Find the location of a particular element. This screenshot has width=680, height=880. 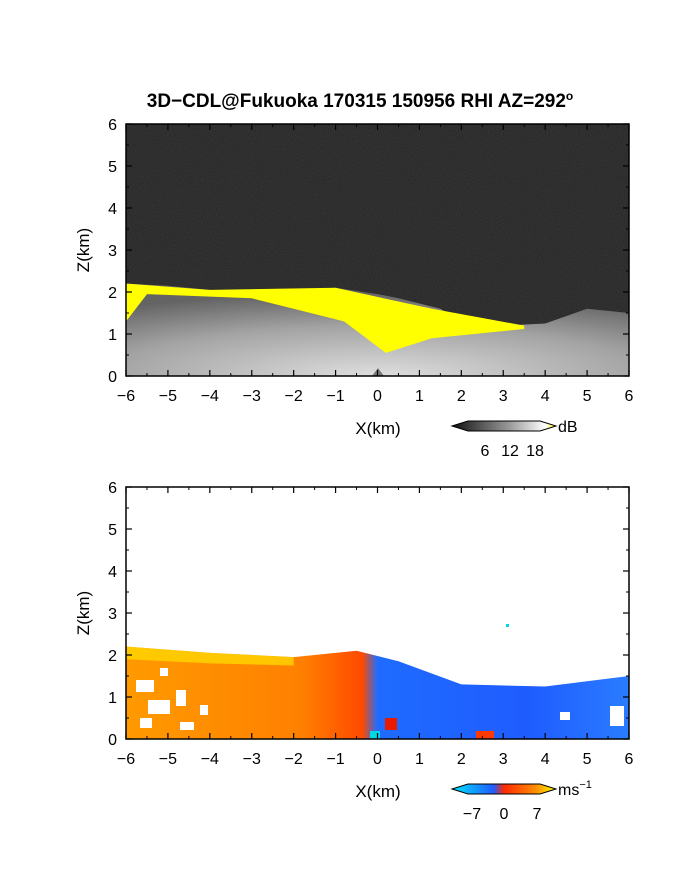

colorbar-unit: dB is located at coordinates (568, 427).